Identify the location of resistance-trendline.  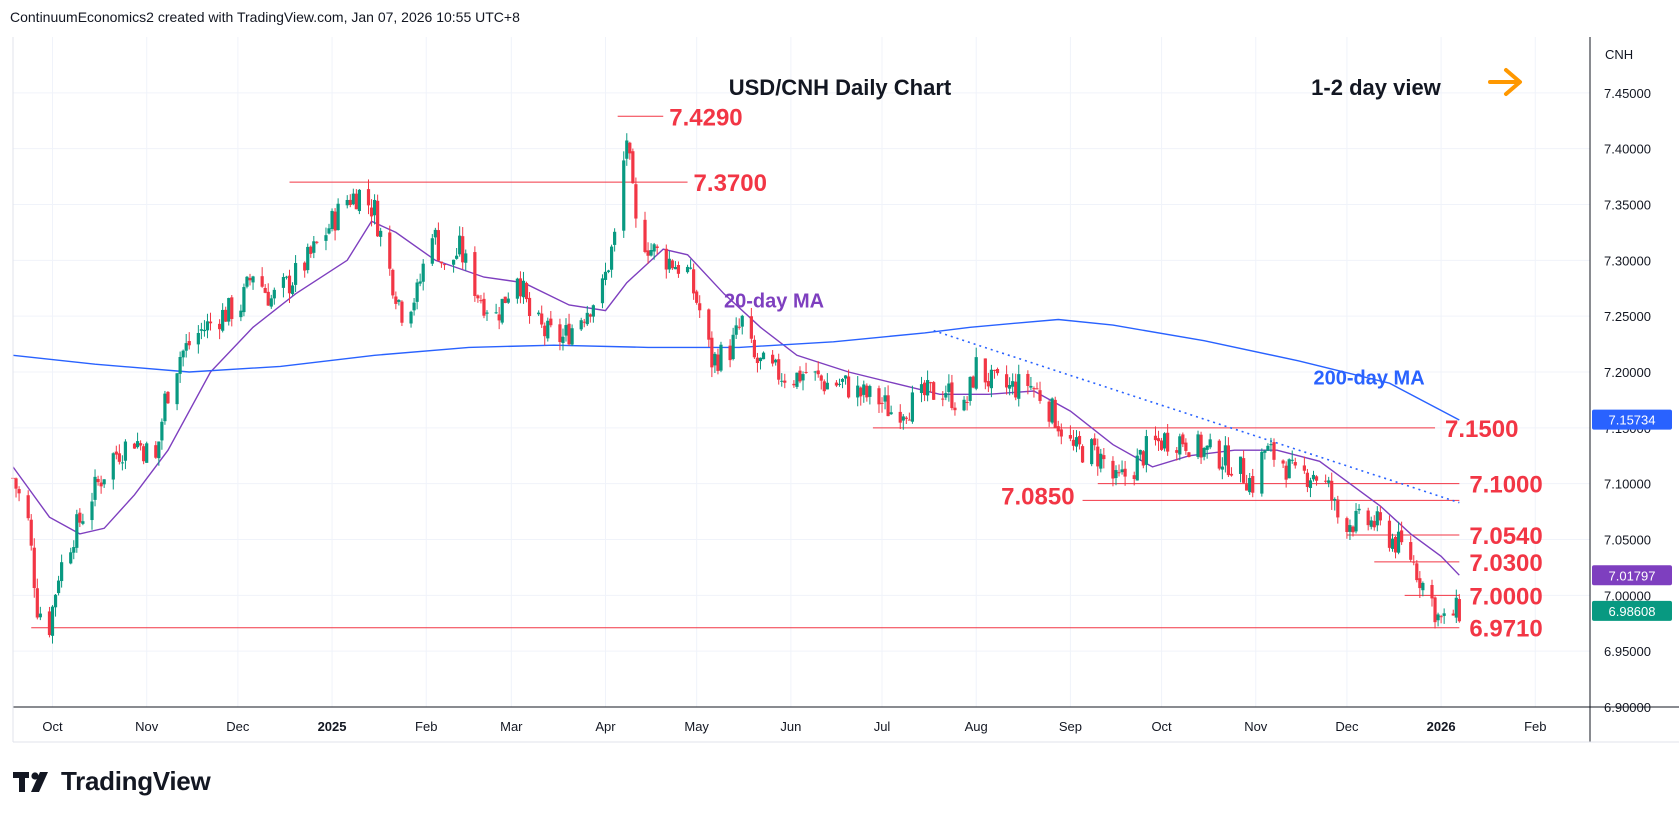
(1196, 416).